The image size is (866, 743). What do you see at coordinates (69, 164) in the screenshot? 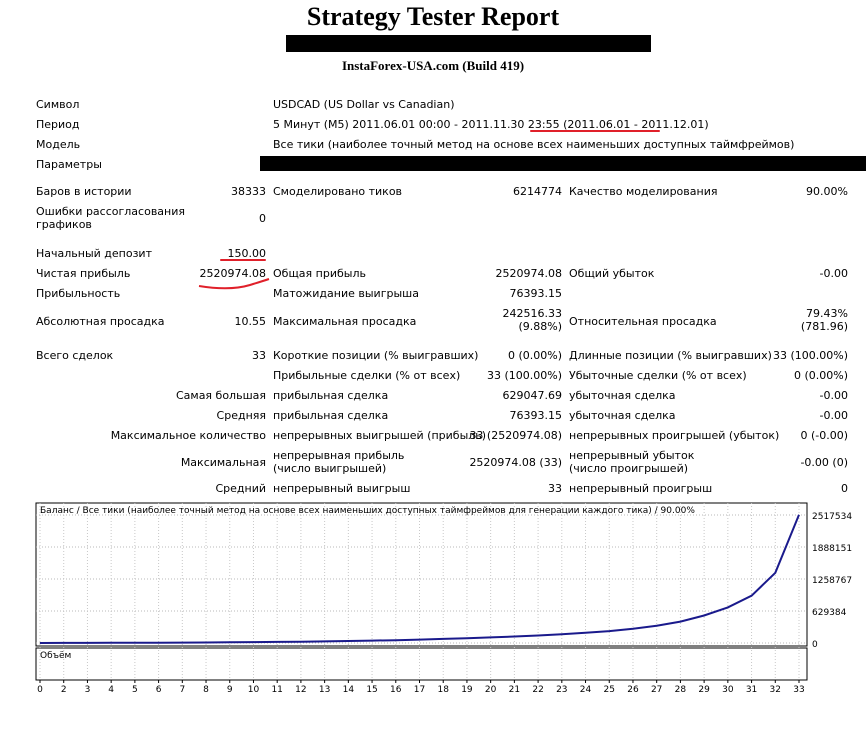
I see `params-label: Параметры` at bounding box center [69, 164].